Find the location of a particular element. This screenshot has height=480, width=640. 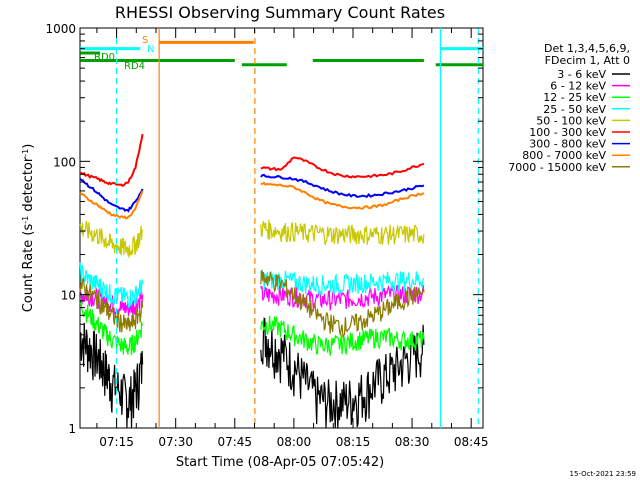

legend-label-25-50-kev: 25 - 50 keV is located at coordinates (574, 109).